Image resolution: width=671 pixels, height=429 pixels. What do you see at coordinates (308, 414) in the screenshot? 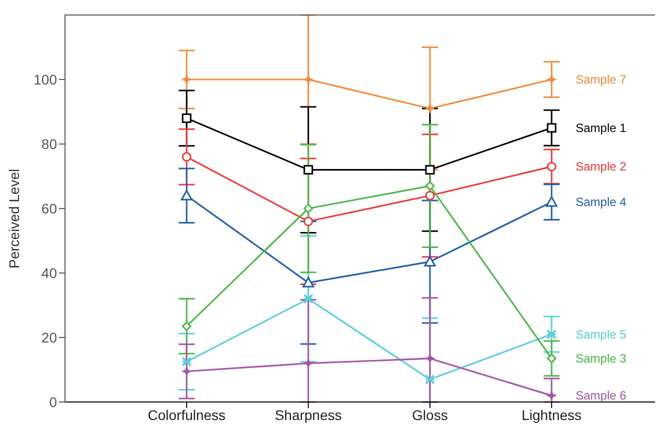
I see `x-tick-label: Sharpness` at bounding box center [308, 414].